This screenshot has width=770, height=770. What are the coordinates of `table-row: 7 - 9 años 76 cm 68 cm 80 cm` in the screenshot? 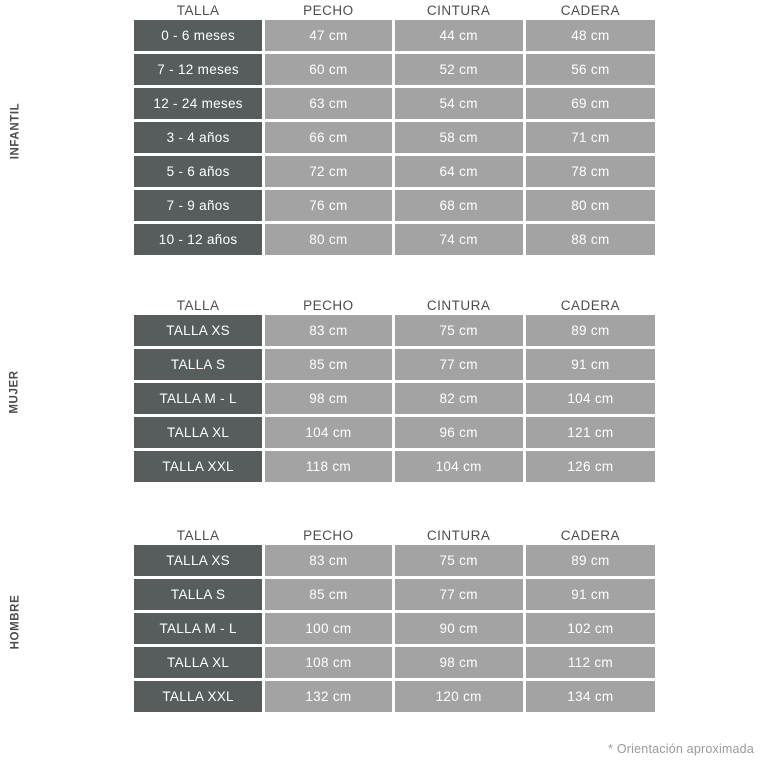 It's located at (395, 205).